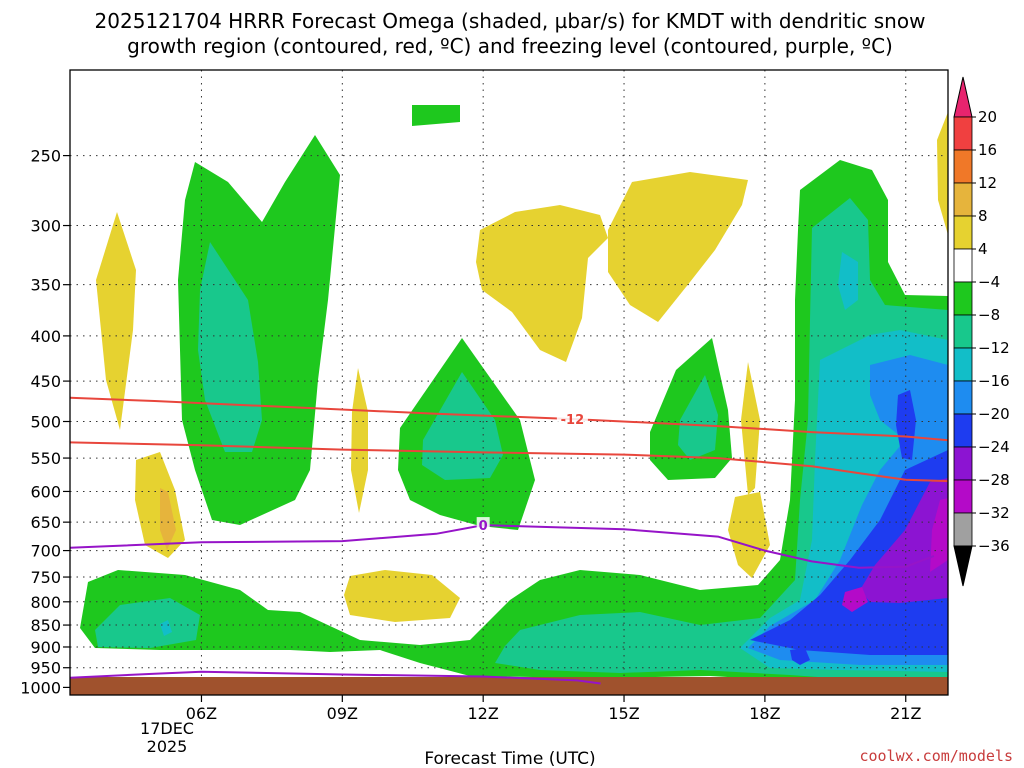 This screenshot has height=768, width=1024. Describe the element at coordinates (45, 625) in the screenshot. I see `y-tick-label: 850` at that location.